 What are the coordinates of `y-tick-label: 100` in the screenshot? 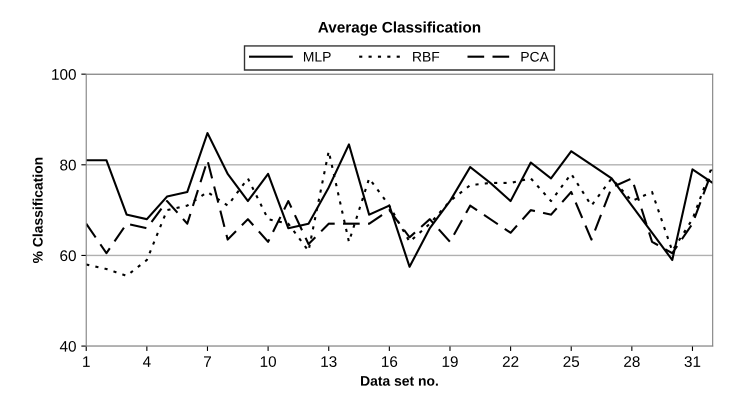 It's located at (64, 74).